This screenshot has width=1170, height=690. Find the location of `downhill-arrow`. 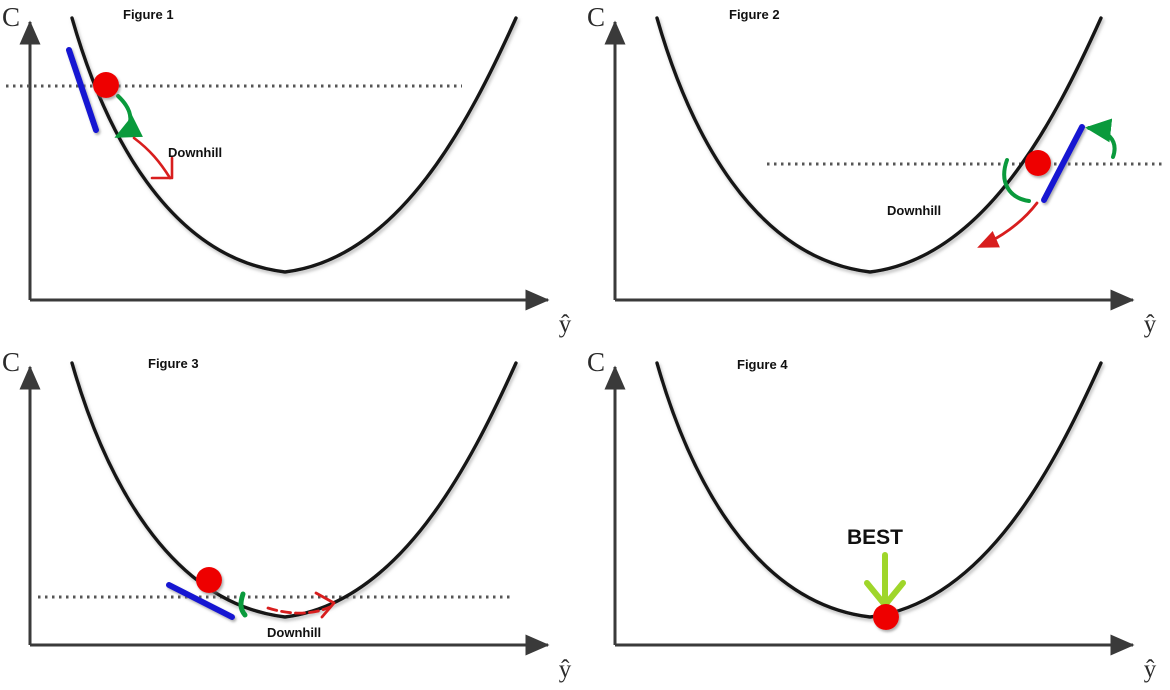

downhill-arrow is located at coordinates (1008, 224).